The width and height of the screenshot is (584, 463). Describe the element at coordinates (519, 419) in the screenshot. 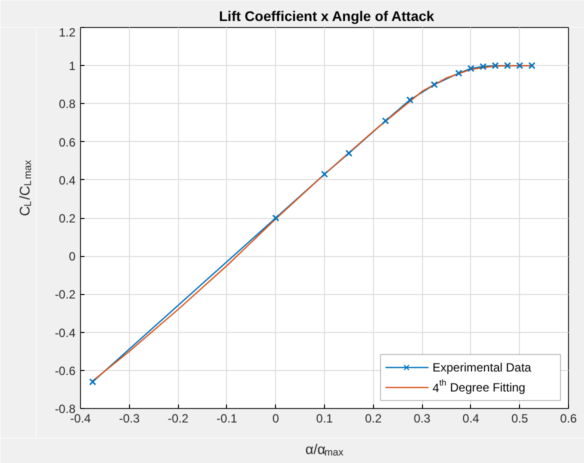

I see `x-tick-label: 0.5` at that location.